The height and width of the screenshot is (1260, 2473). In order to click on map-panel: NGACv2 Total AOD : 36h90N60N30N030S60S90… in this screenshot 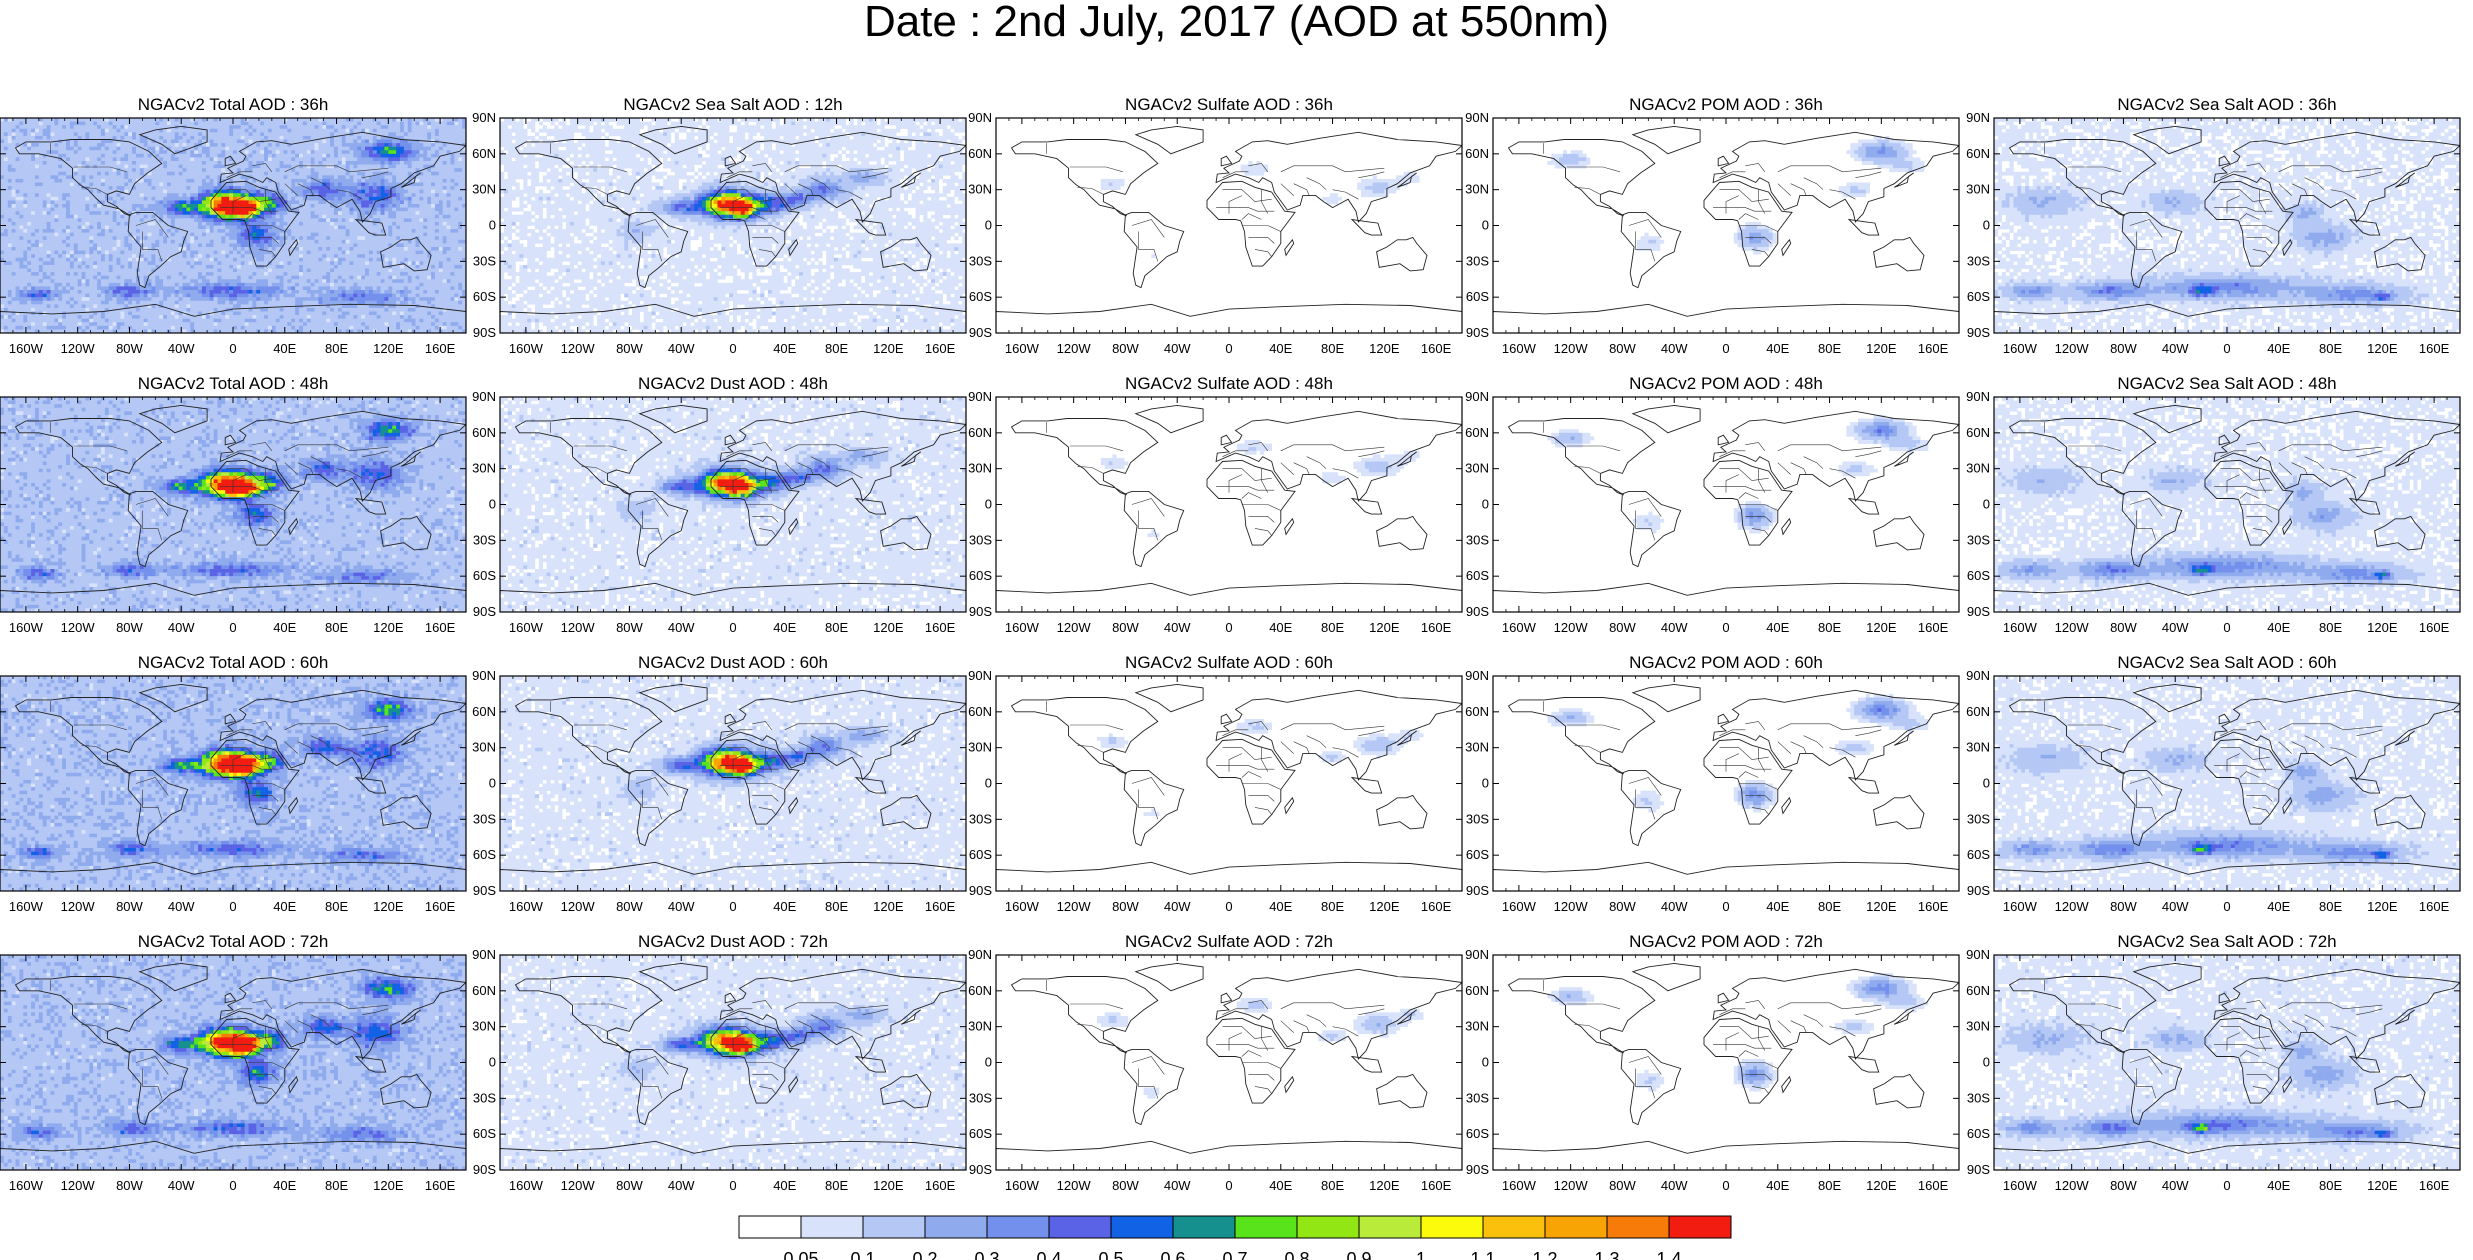, I will do `click(233, 225)`.